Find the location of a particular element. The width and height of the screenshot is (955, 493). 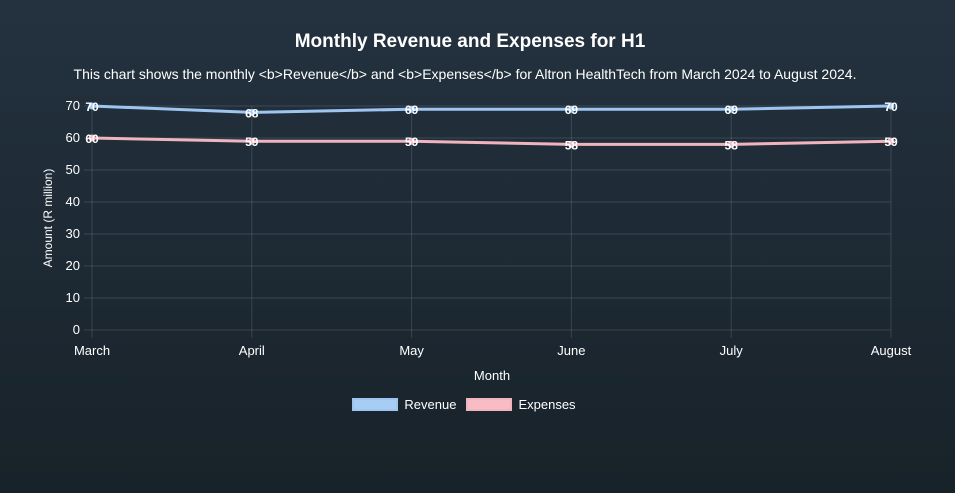

y-tick-label: 20 is located at coordinates (73, 265).